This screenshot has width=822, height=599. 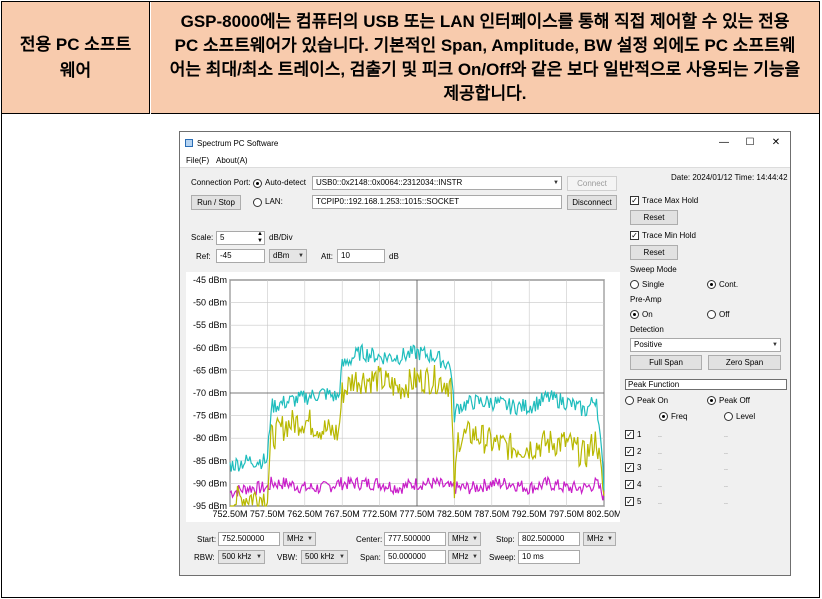 I want to click on y-tick-label: -95 dBm, so click(x=210, y=506).